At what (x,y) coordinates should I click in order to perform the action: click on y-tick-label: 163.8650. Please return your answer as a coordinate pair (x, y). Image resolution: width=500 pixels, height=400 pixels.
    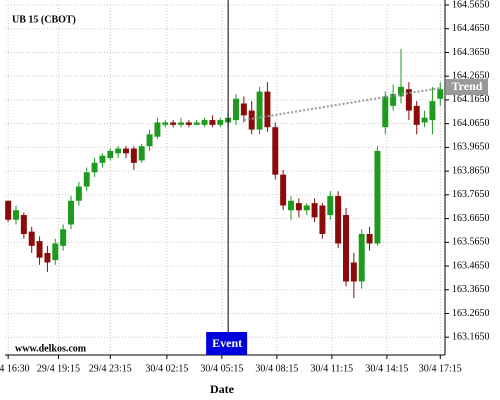
    Looking at the image, I should click on (471, 170).